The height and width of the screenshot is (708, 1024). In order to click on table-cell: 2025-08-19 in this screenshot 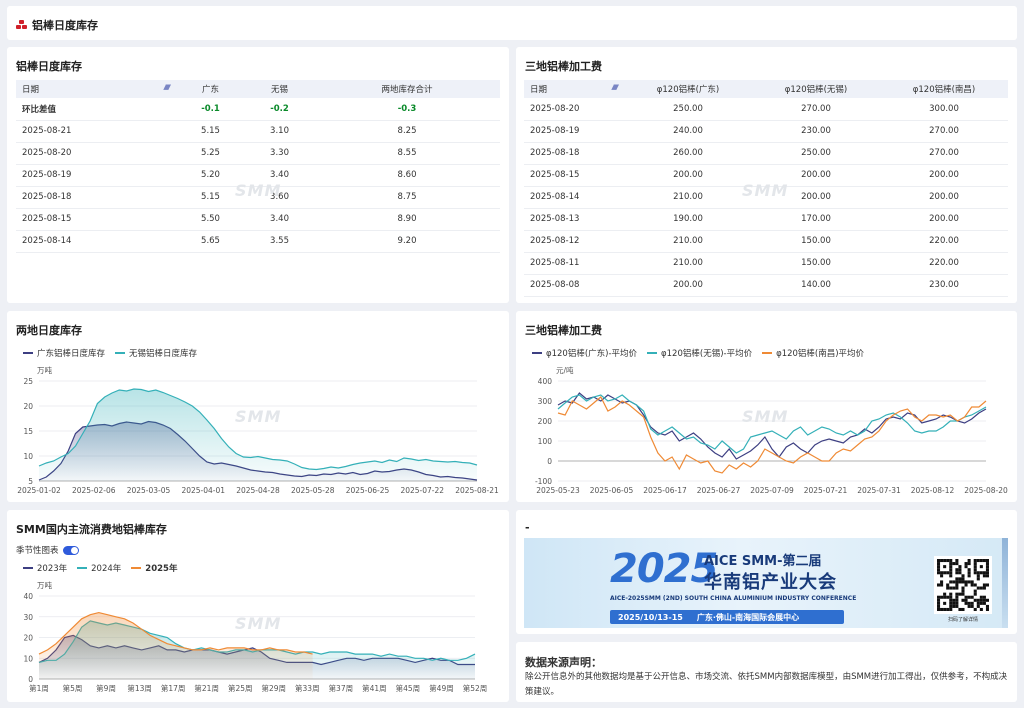, I will do `click(96, 175)`.